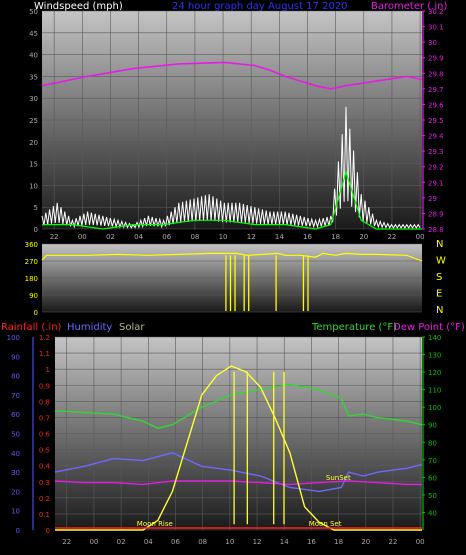 This screenshot has width=466, height=555. I want to click on rain-y-tick-label: 0.2, so click(44, 499).